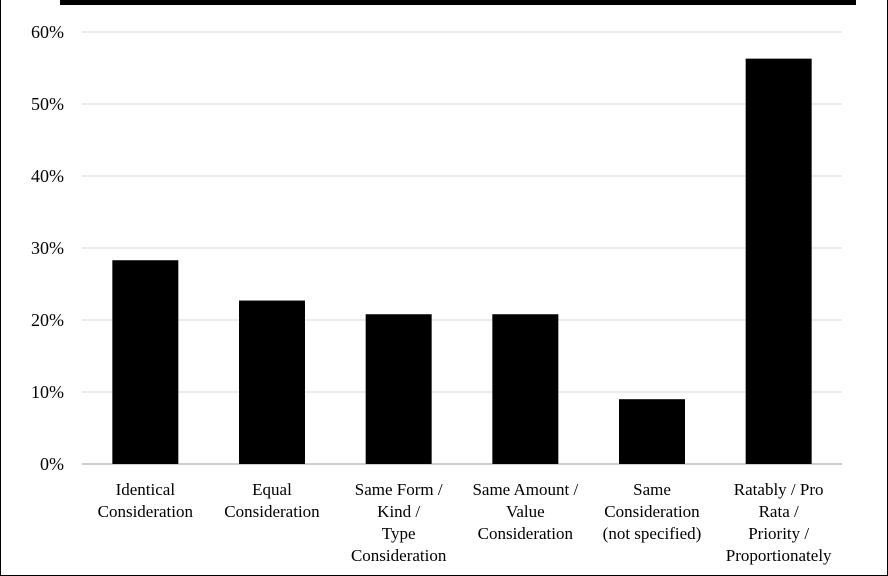 This screenshot has height=576, width=888. Describe the element at coordinates (47, 32) in the screenshot. I see `y-tick-label: 60%` at that location.